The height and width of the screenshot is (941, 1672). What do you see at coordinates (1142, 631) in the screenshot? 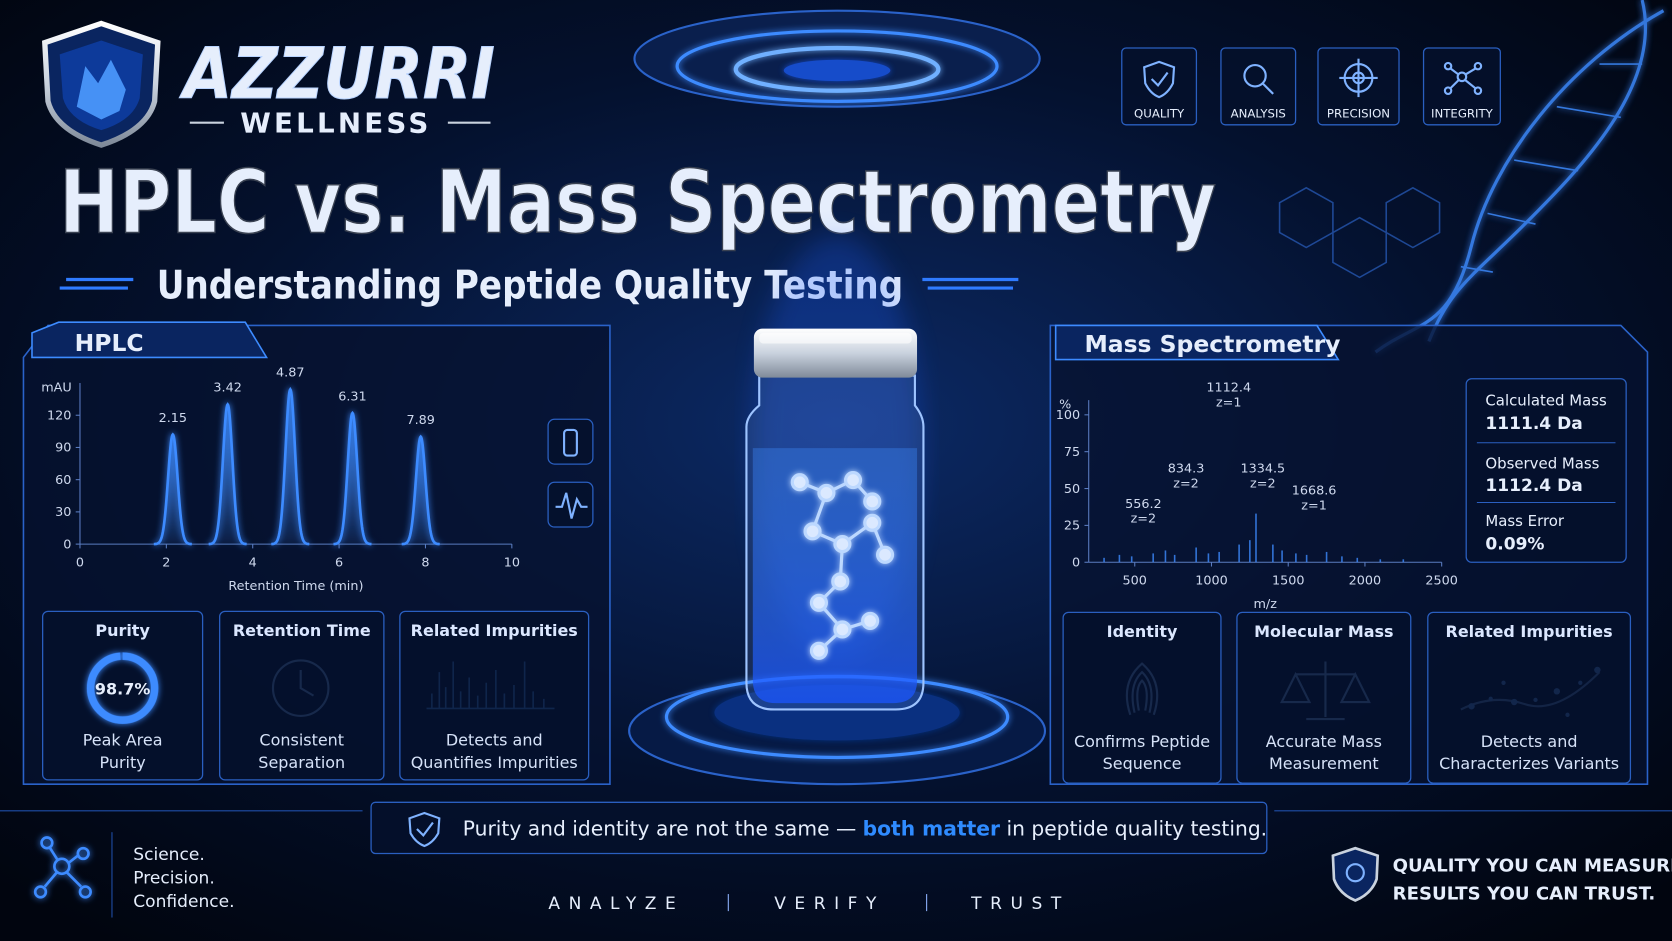
I see `card-title: Identity` at bounding box center [1142, 631].